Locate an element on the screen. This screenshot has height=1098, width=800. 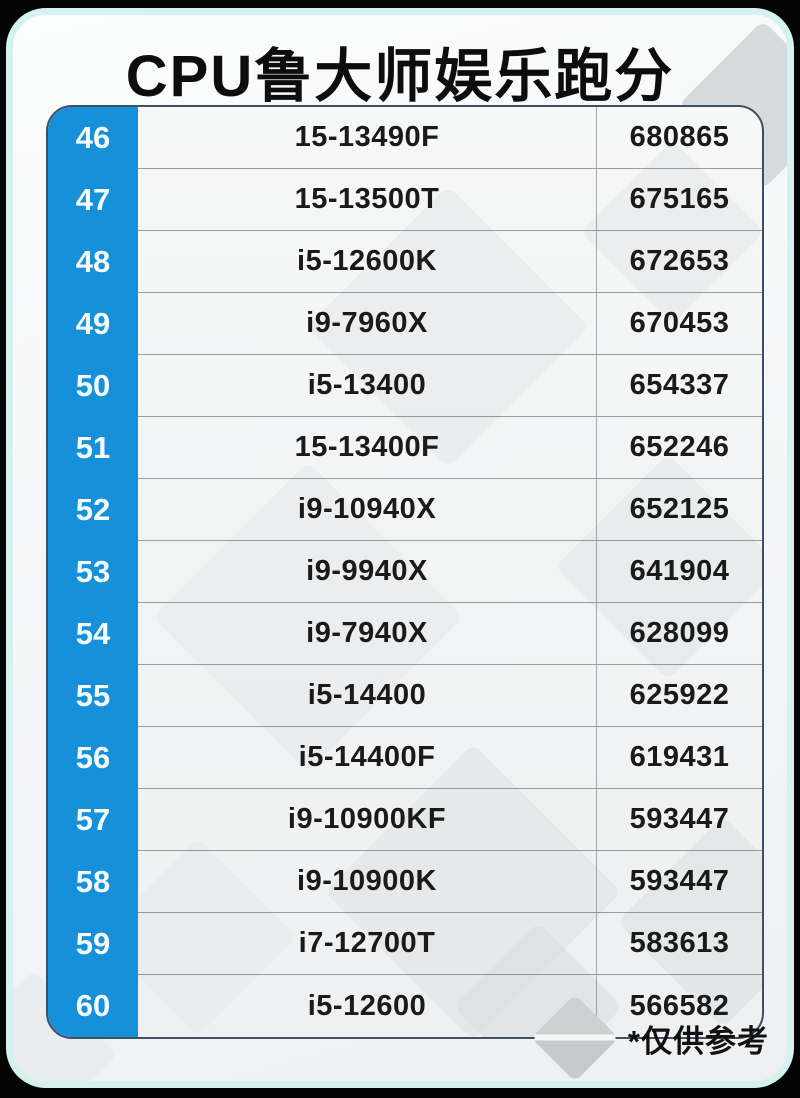
row-cells: i7-12700T 583613 is located at coordinates (450, 944).